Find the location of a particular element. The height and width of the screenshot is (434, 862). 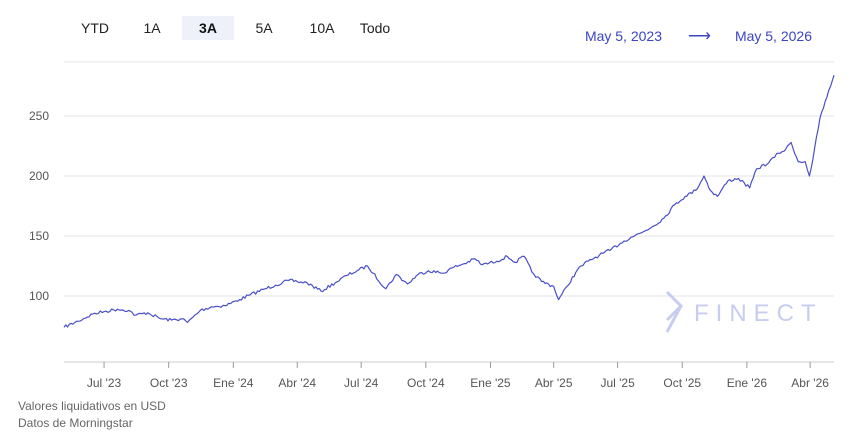

footer-currency-note: Valores liquidativos en USD is located at coordinates (92, 406).